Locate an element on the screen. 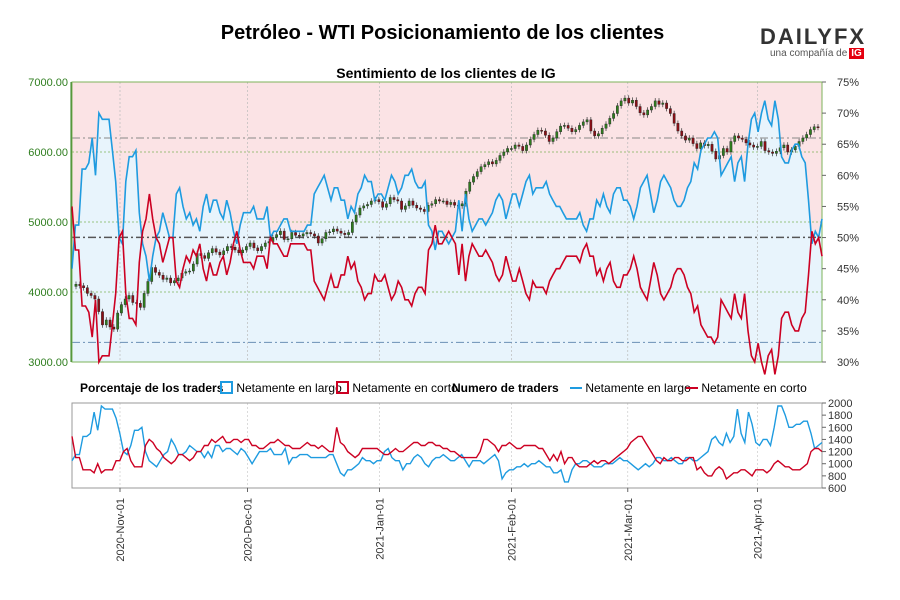 The width and height of the screenshot is (900, 600). right-axis-tick-label: 75% is located at coordinates (848, 83).